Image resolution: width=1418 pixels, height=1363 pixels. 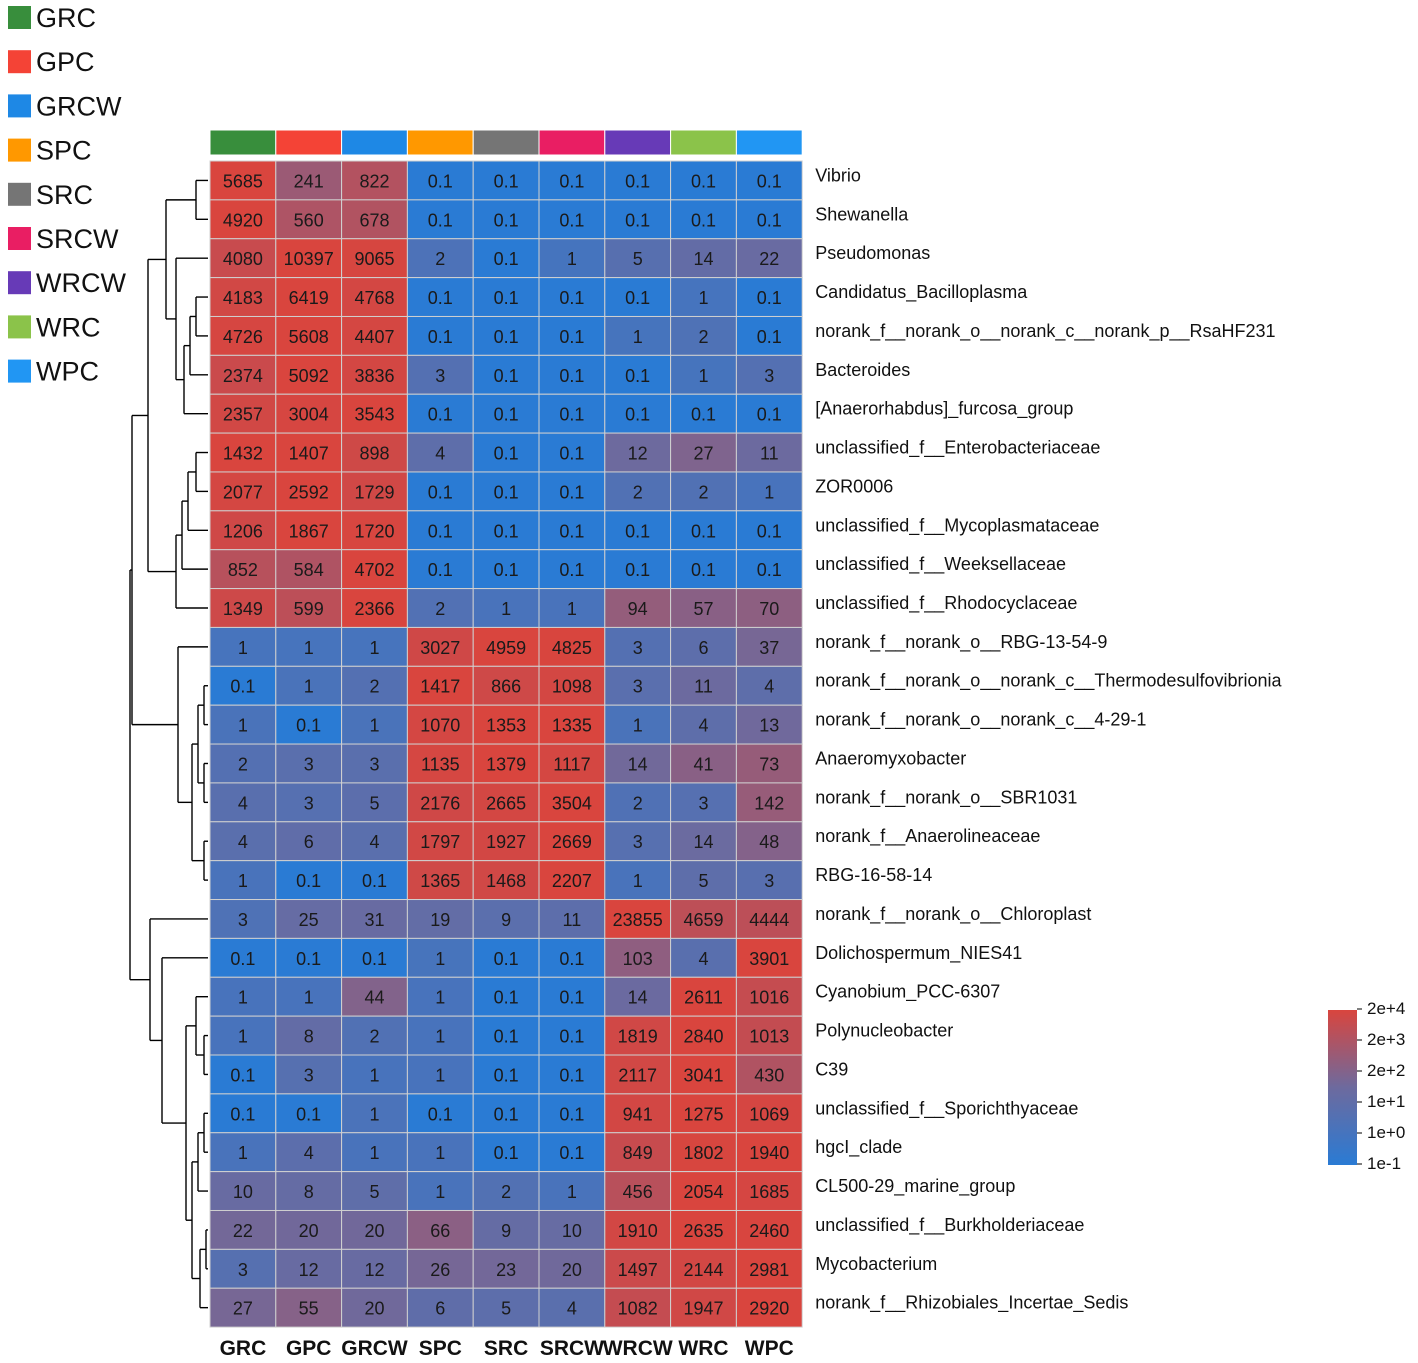 I want to click on cell-value: 1070, so click(x=440, y=726).